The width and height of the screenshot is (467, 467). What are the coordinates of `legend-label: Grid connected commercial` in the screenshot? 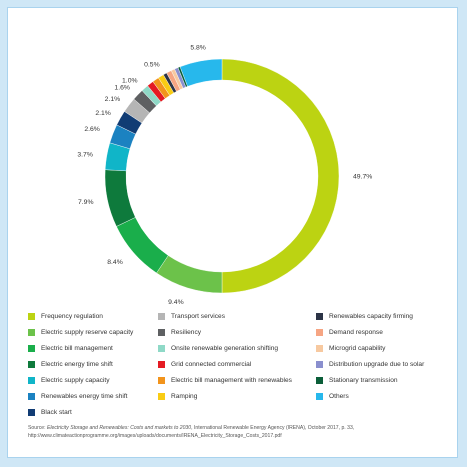 It's located at (211, 364).